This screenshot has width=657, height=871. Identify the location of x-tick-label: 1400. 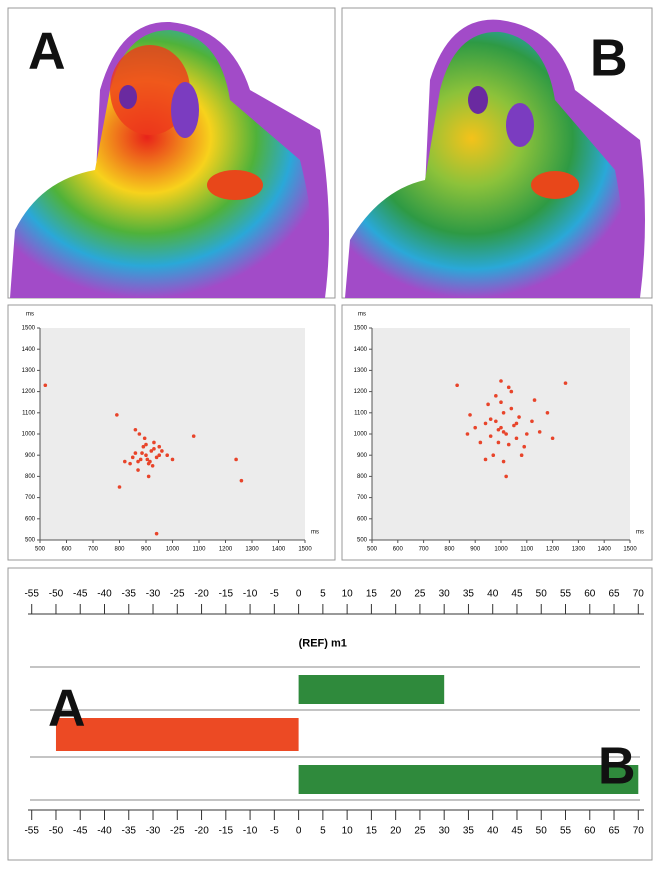
(605, 550).